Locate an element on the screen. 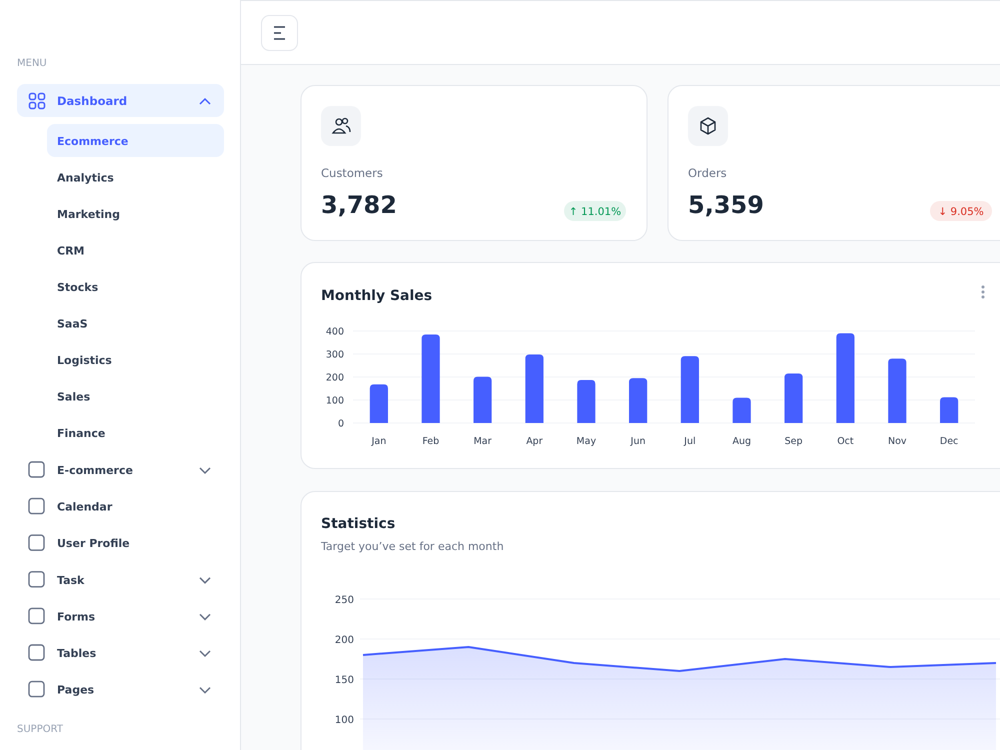 The width and height of the screenshot is (1000, 750). chart-title: Monthly Sales is located at coordinates (376, 296).